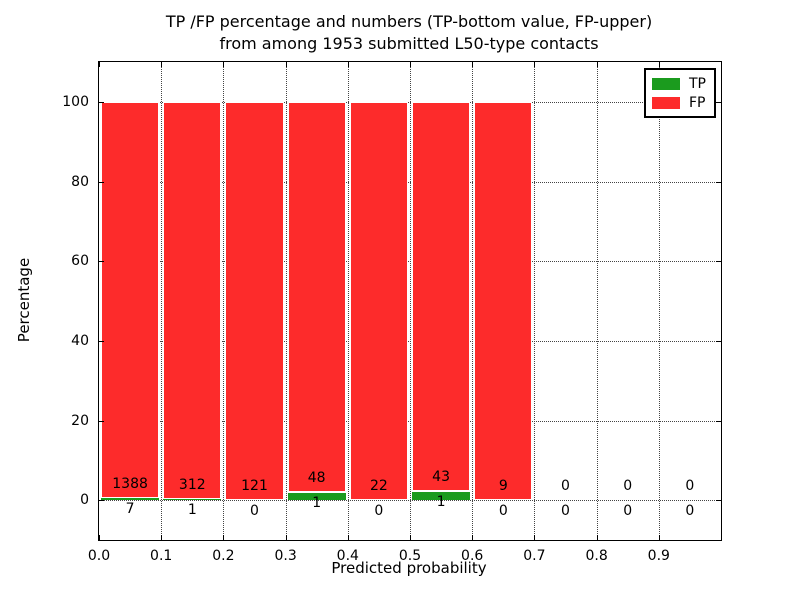 The width and height of the screenshot is (800, 600). What do you see at coordinates (223, 556) in the screenshot?
I see `x-tick-label: 0.2` at bounding box center [223, 556].